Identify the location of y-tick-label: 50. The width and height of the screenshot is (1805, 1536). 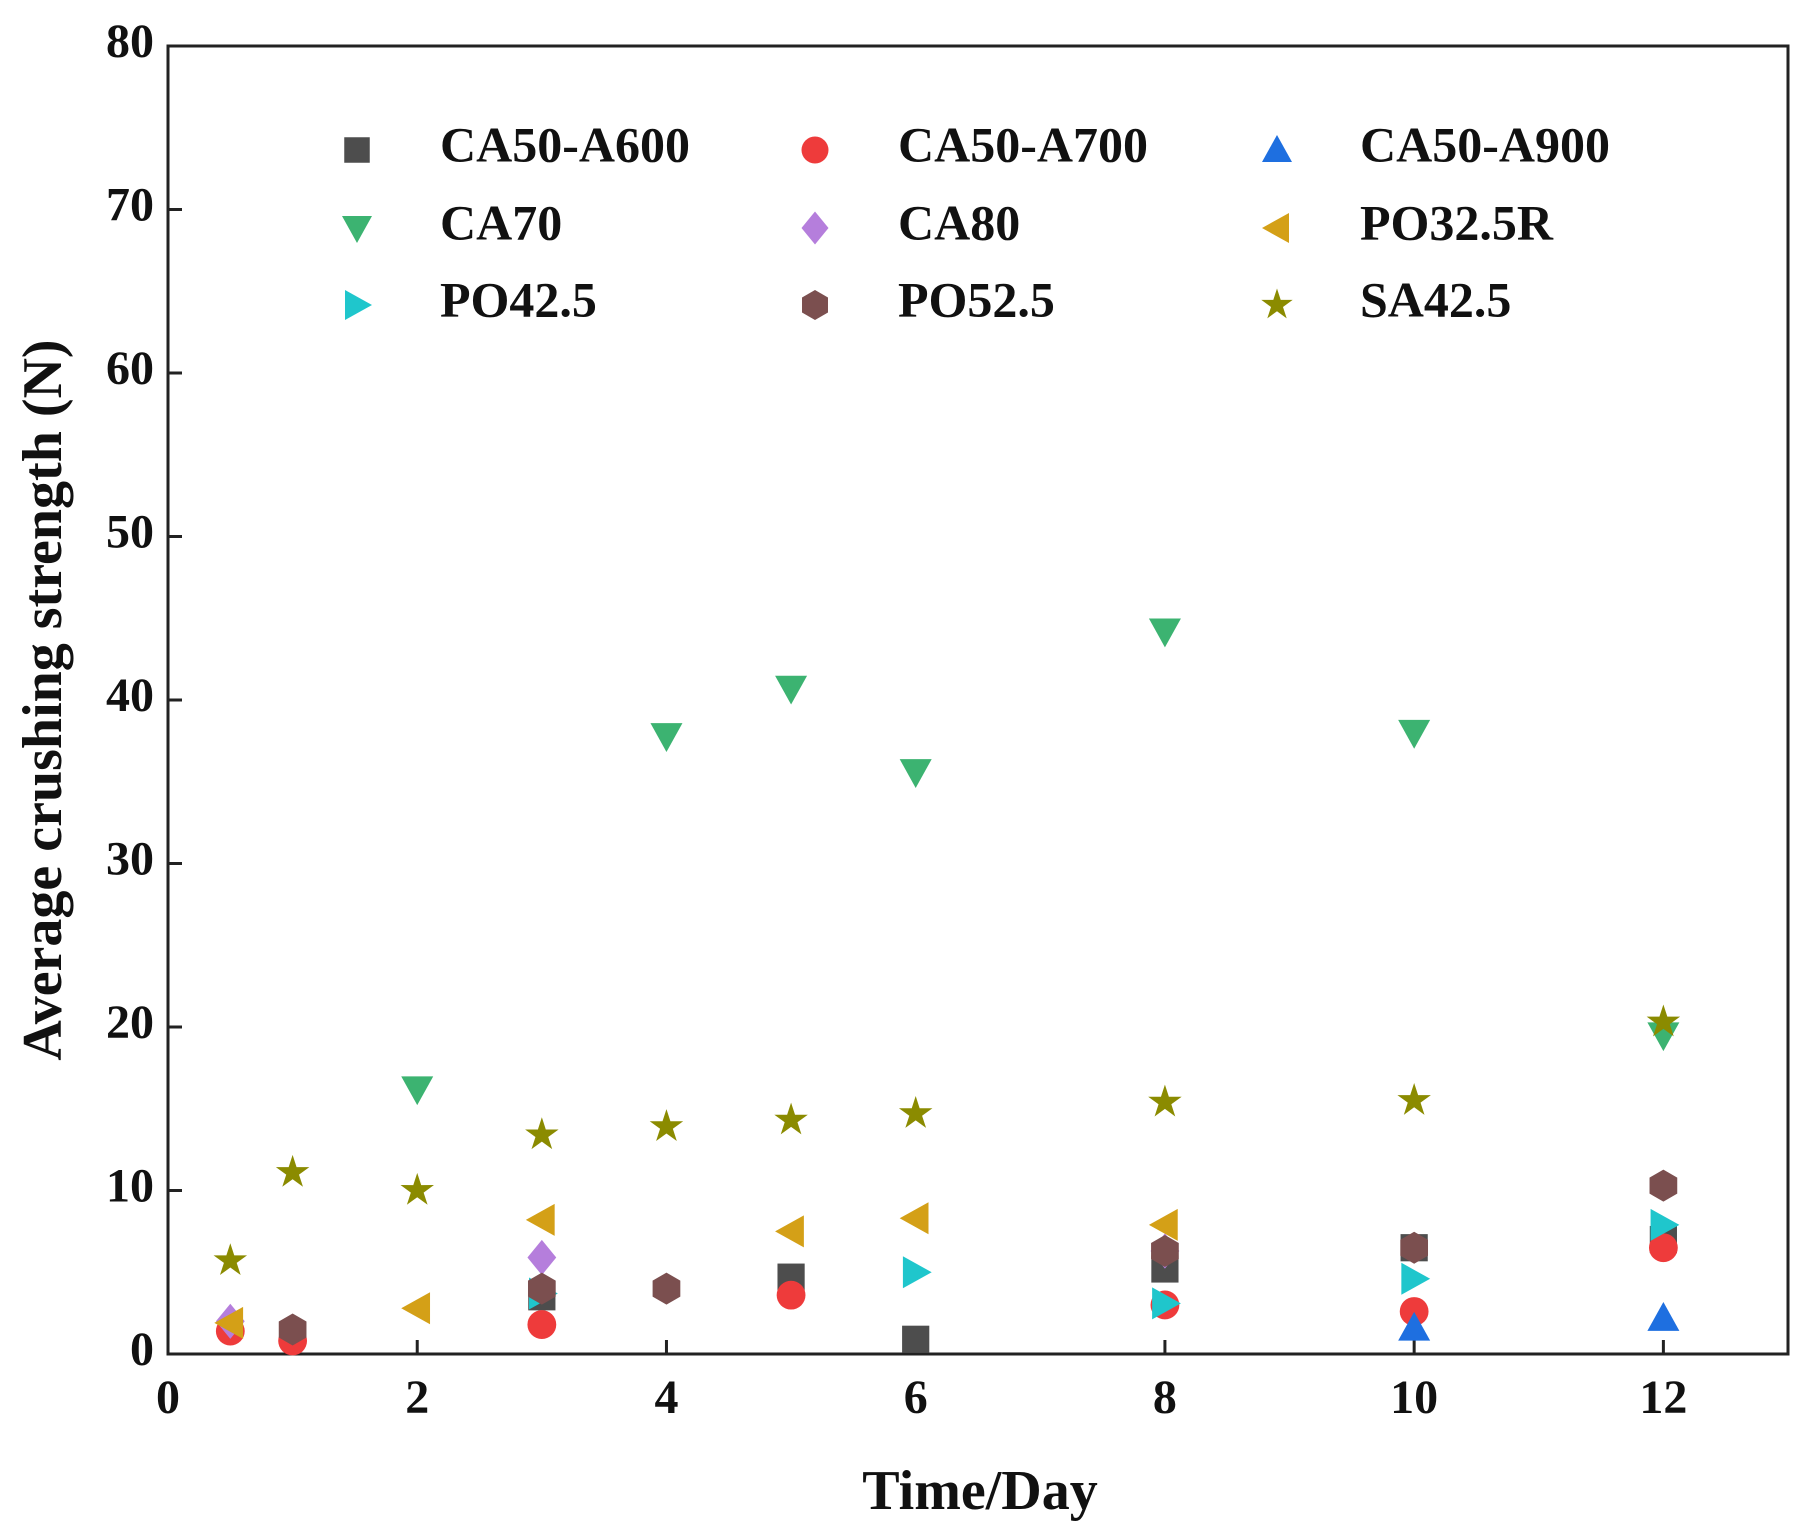
(130, 532).